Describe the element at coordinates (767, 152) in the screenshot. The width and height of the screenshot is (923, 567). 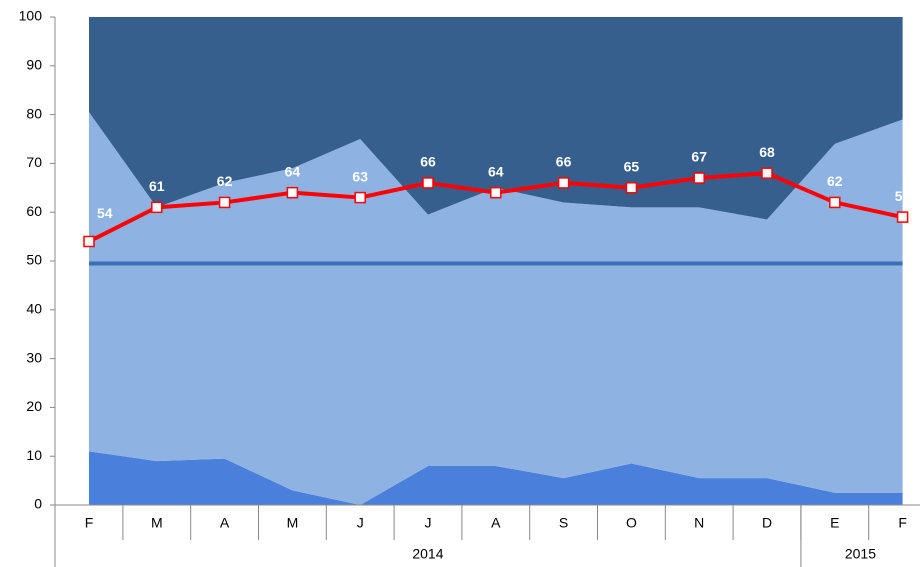
I see `data-label: 68` at that location.